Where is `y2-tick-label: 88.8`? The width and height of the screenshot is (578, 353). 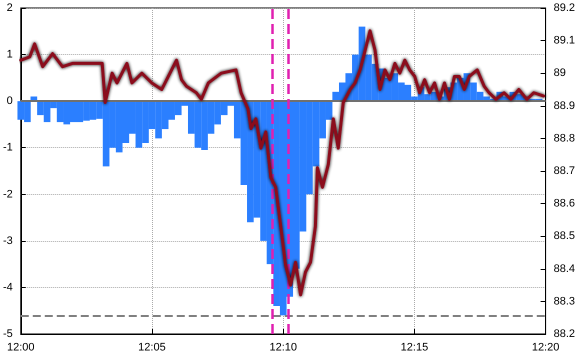
y2-tick-label: 88.8 is located at coordinates (565, 138).